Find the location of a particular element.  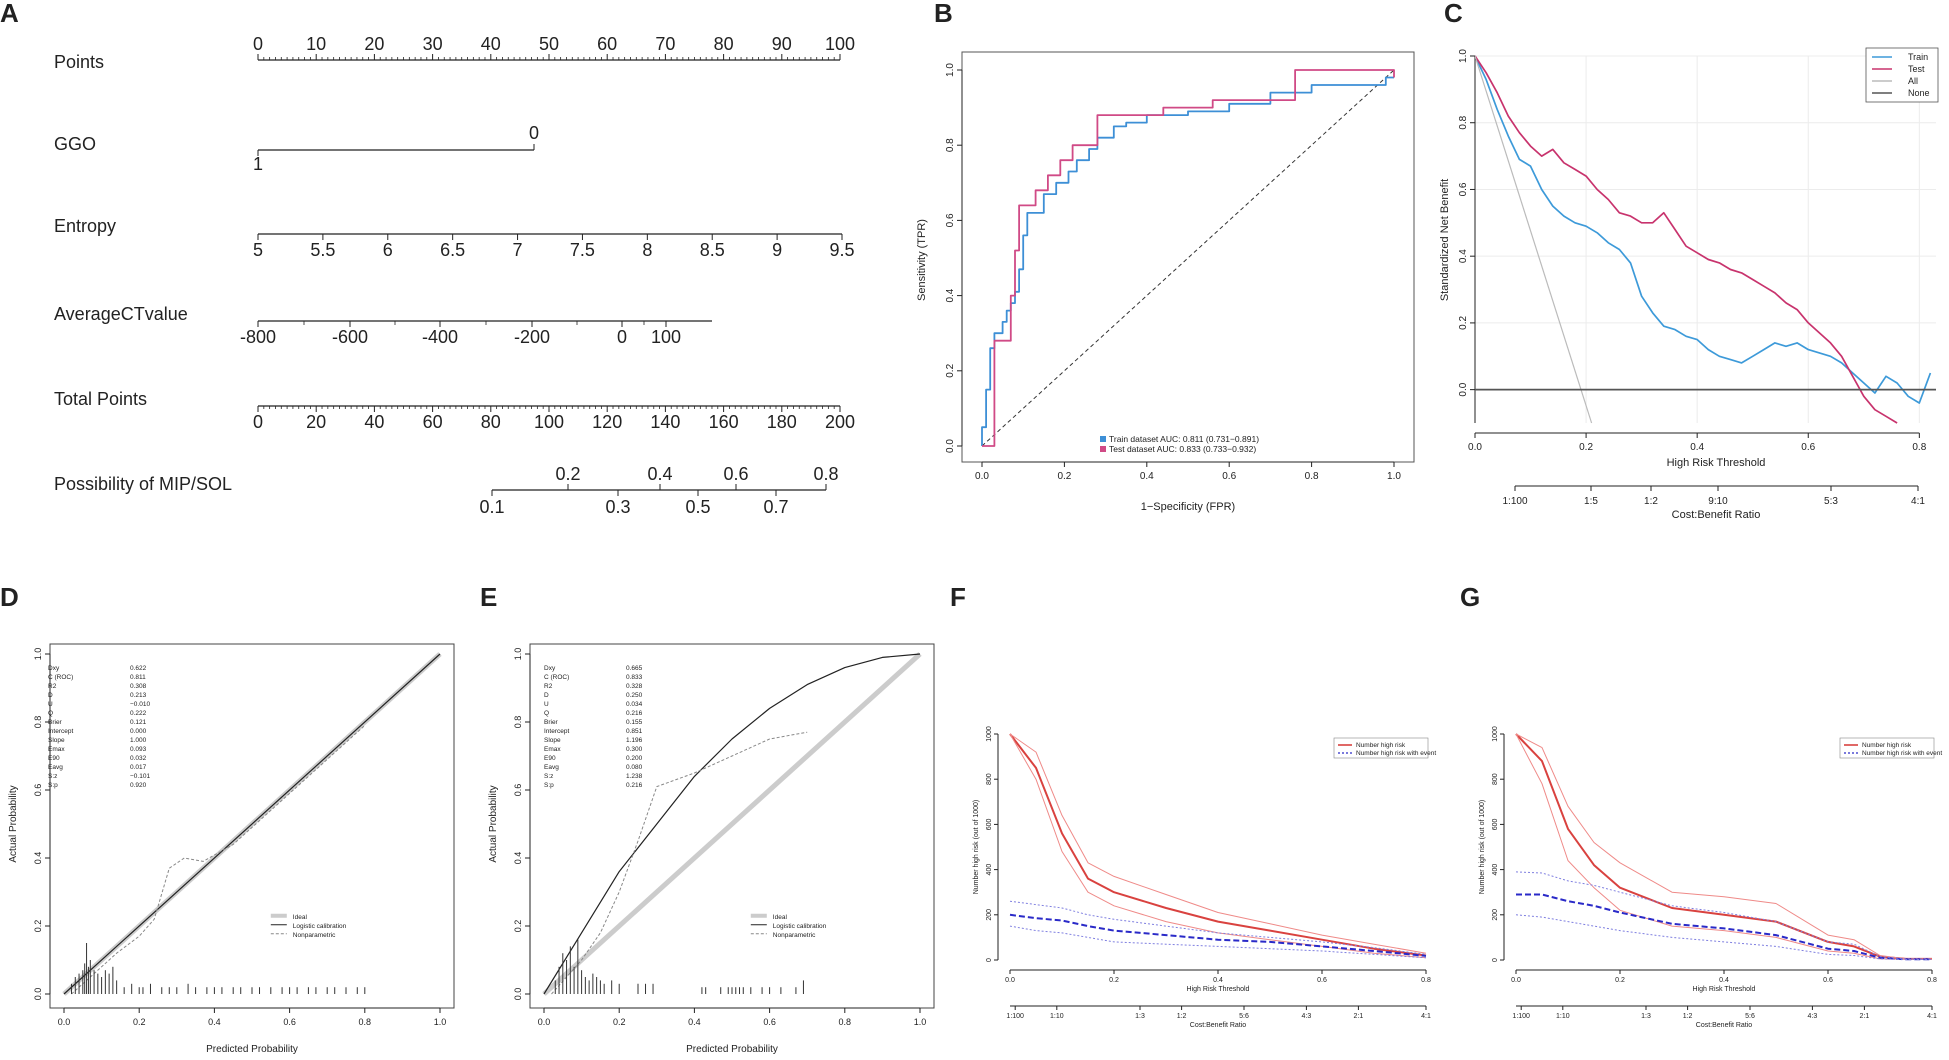

points-tick-label: 70 is located at coordinates (665, 44).